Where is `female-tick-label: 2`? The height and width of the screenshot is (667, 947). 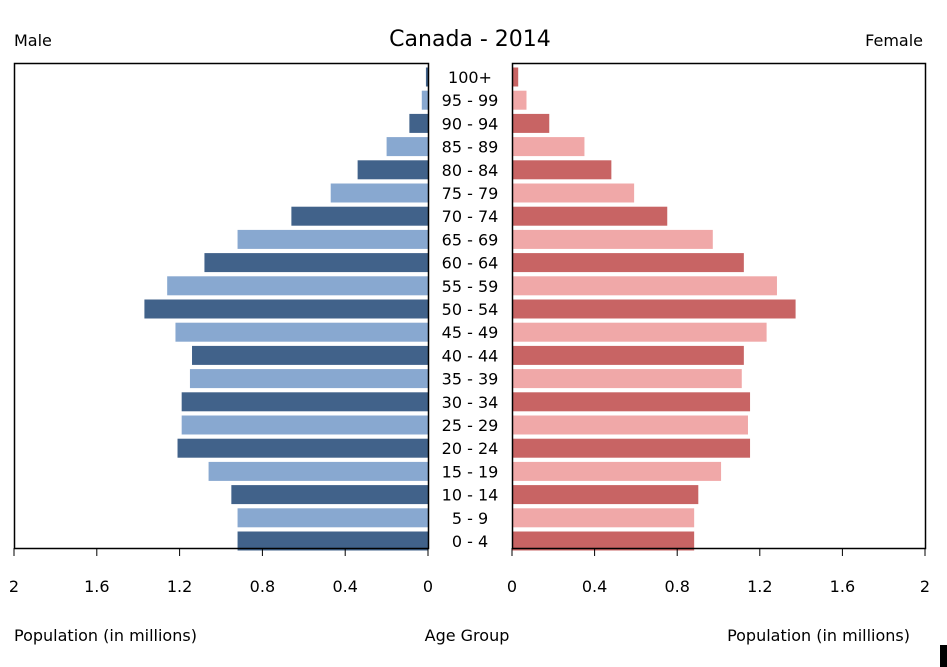
female-tick-label: 2 is located at coordinates (925, 586).